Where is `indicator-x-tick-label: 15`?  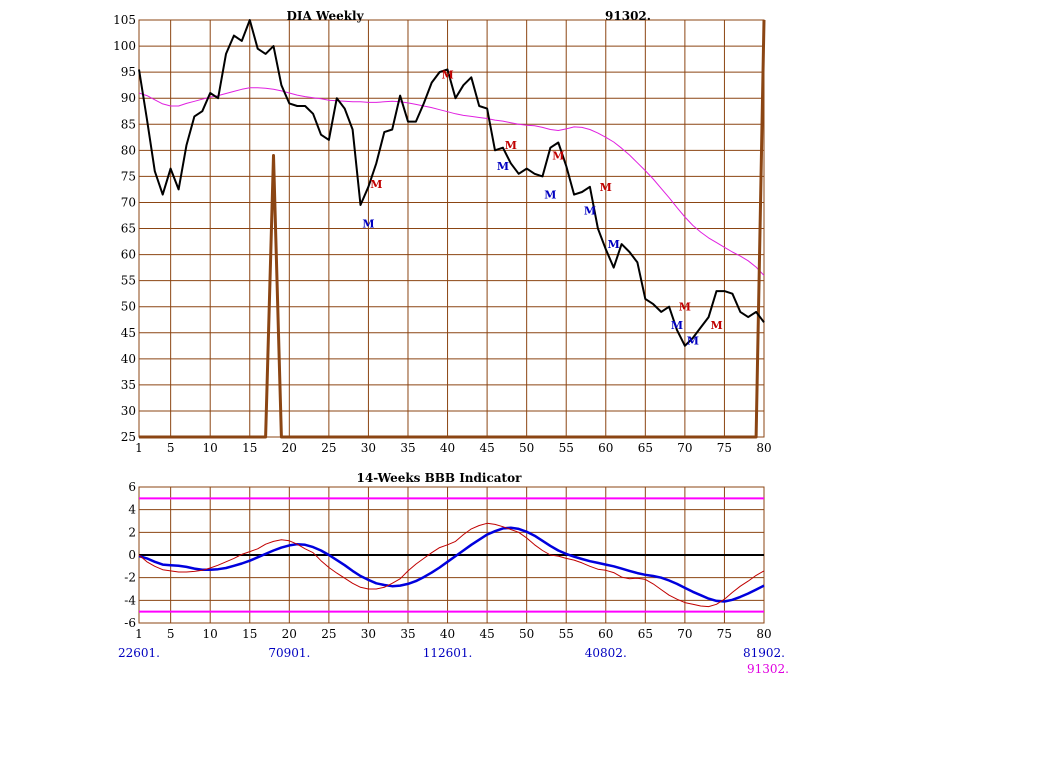 indicator-x-tick-label: 15 is located at coordinates (249, 634).